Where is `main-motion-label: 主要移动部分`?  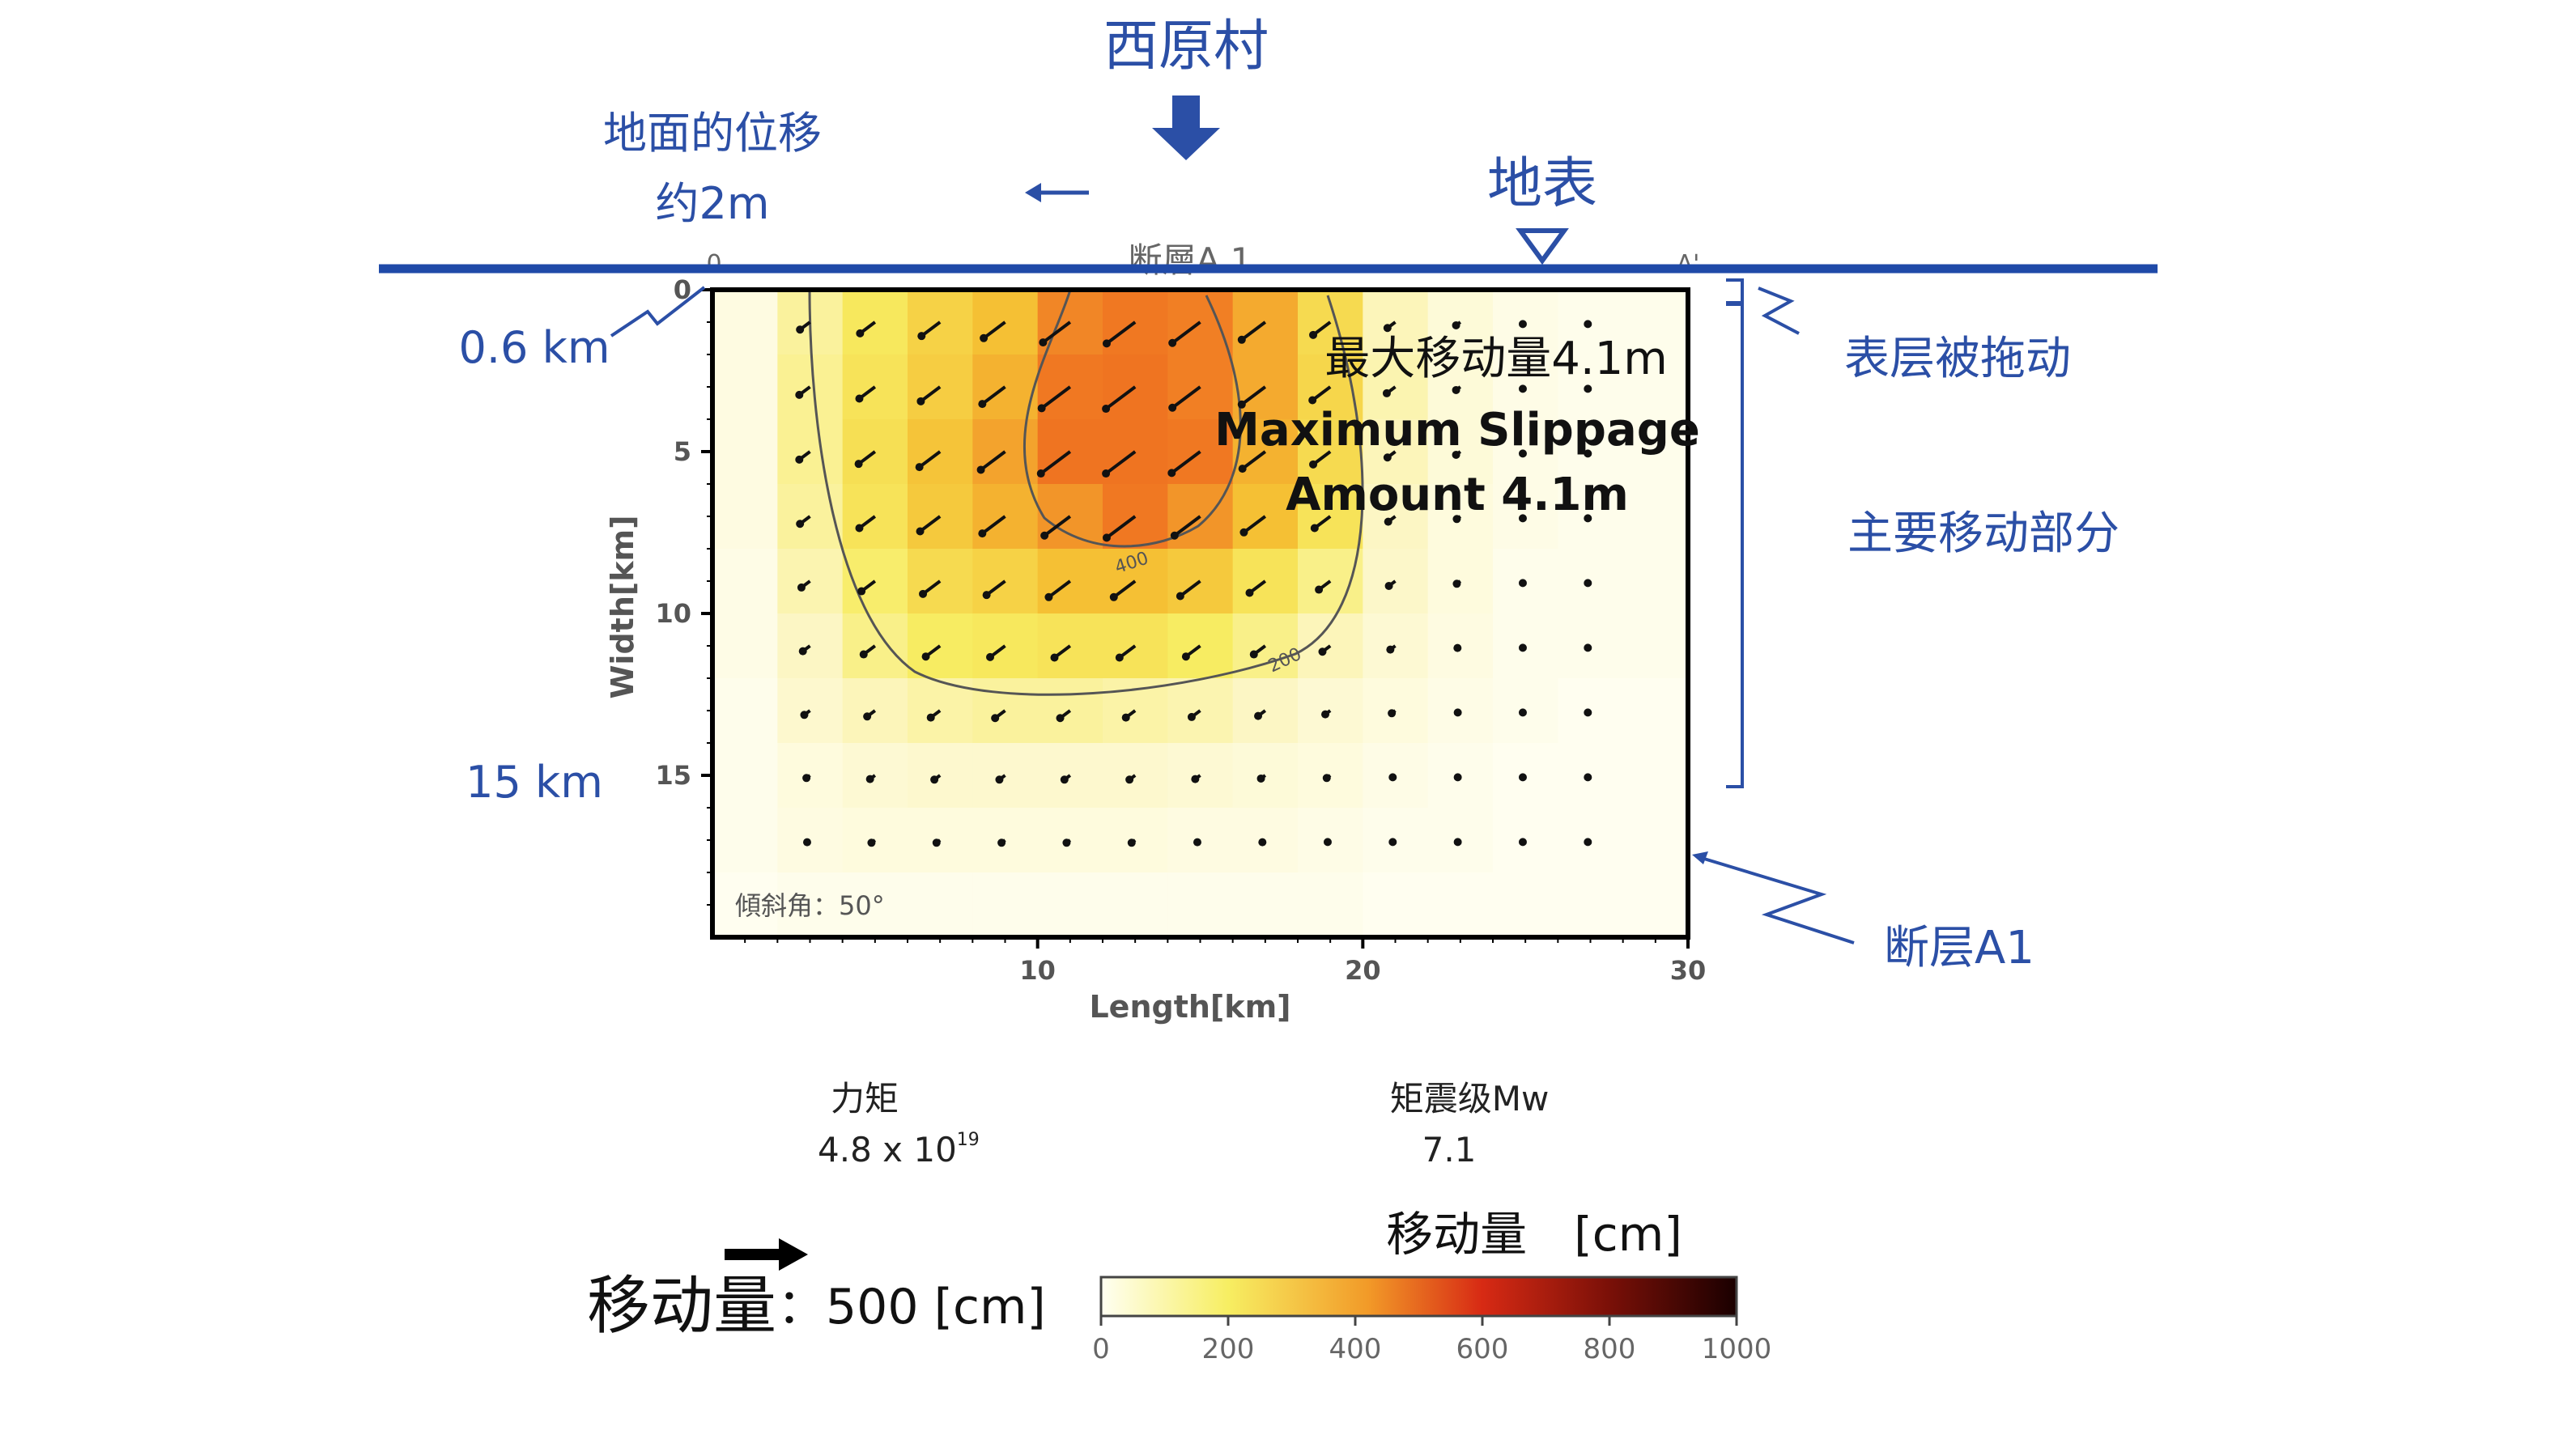
main-motion-label: 主要移动部分 is located at coordinates (1983, 533).